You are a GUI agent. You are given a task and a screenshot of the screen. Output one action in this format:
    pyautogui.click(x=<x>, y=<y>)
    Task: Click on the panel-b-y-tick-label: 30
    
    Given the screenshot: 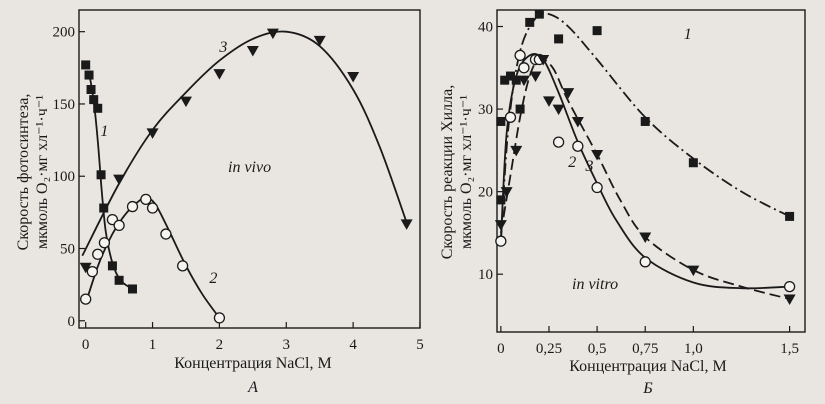 What is the action you would take?
    pyautogui.click(x=485, y=110)
    